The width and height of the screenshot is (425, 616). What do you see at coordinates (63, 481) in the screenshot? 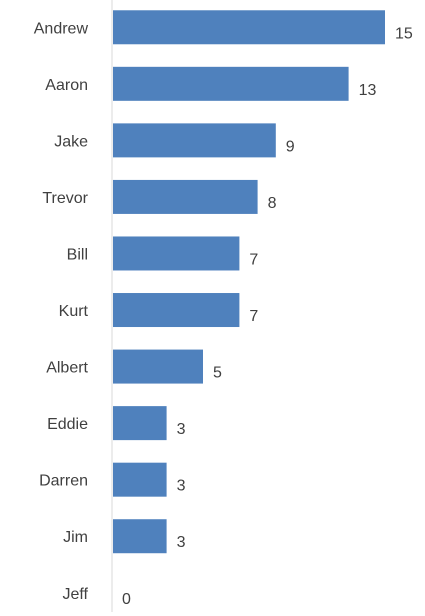
I see `category-label-darren: Darren` at bounding box center [63, 481].